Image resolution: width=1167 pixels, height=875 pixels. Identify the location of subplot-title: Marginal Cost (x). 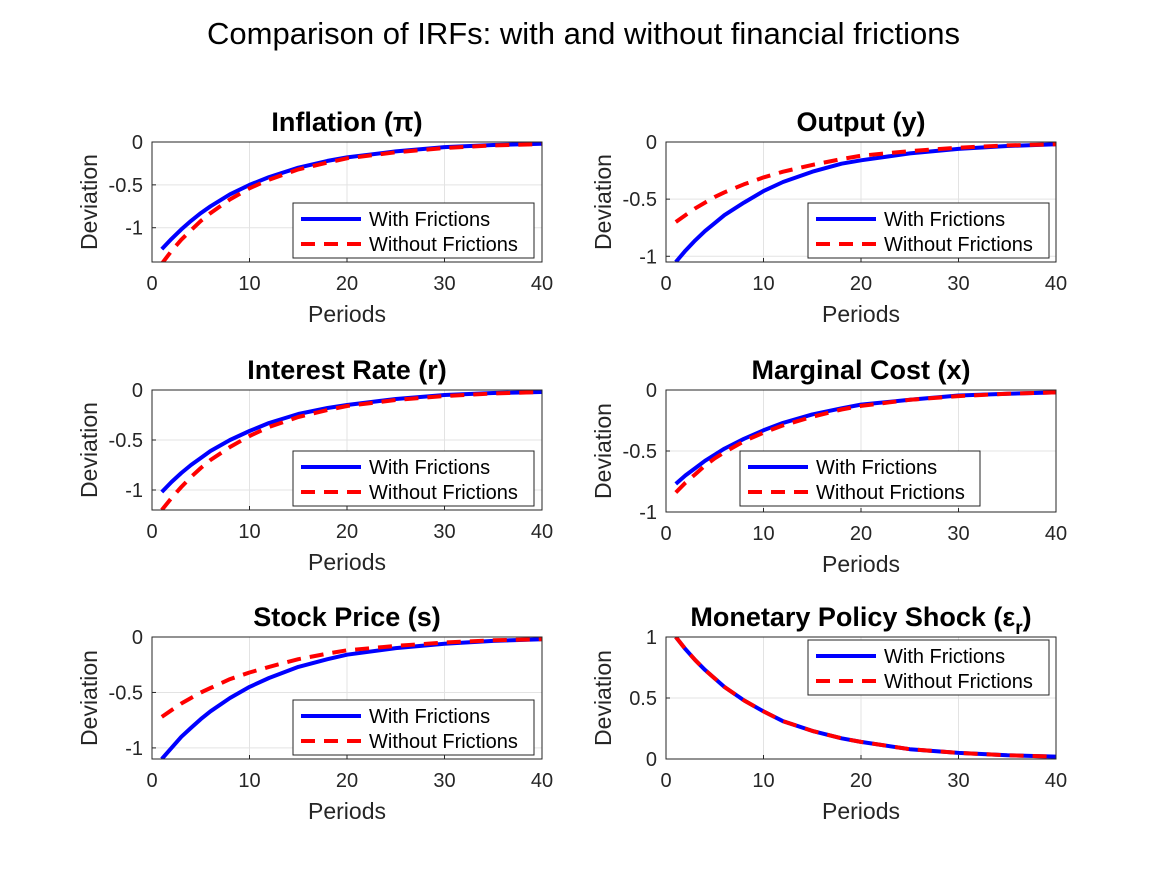
(860, 370).